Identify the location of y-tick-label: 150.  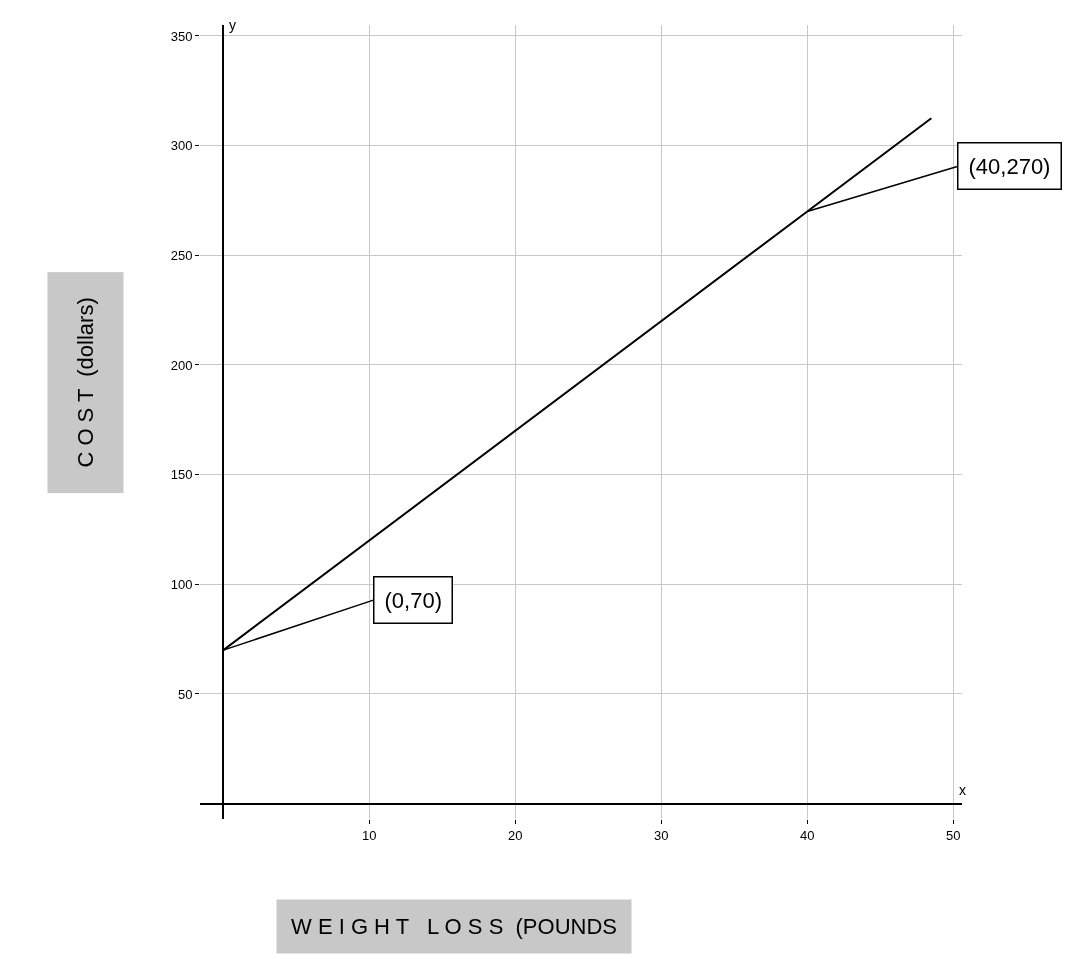
(181, 475).